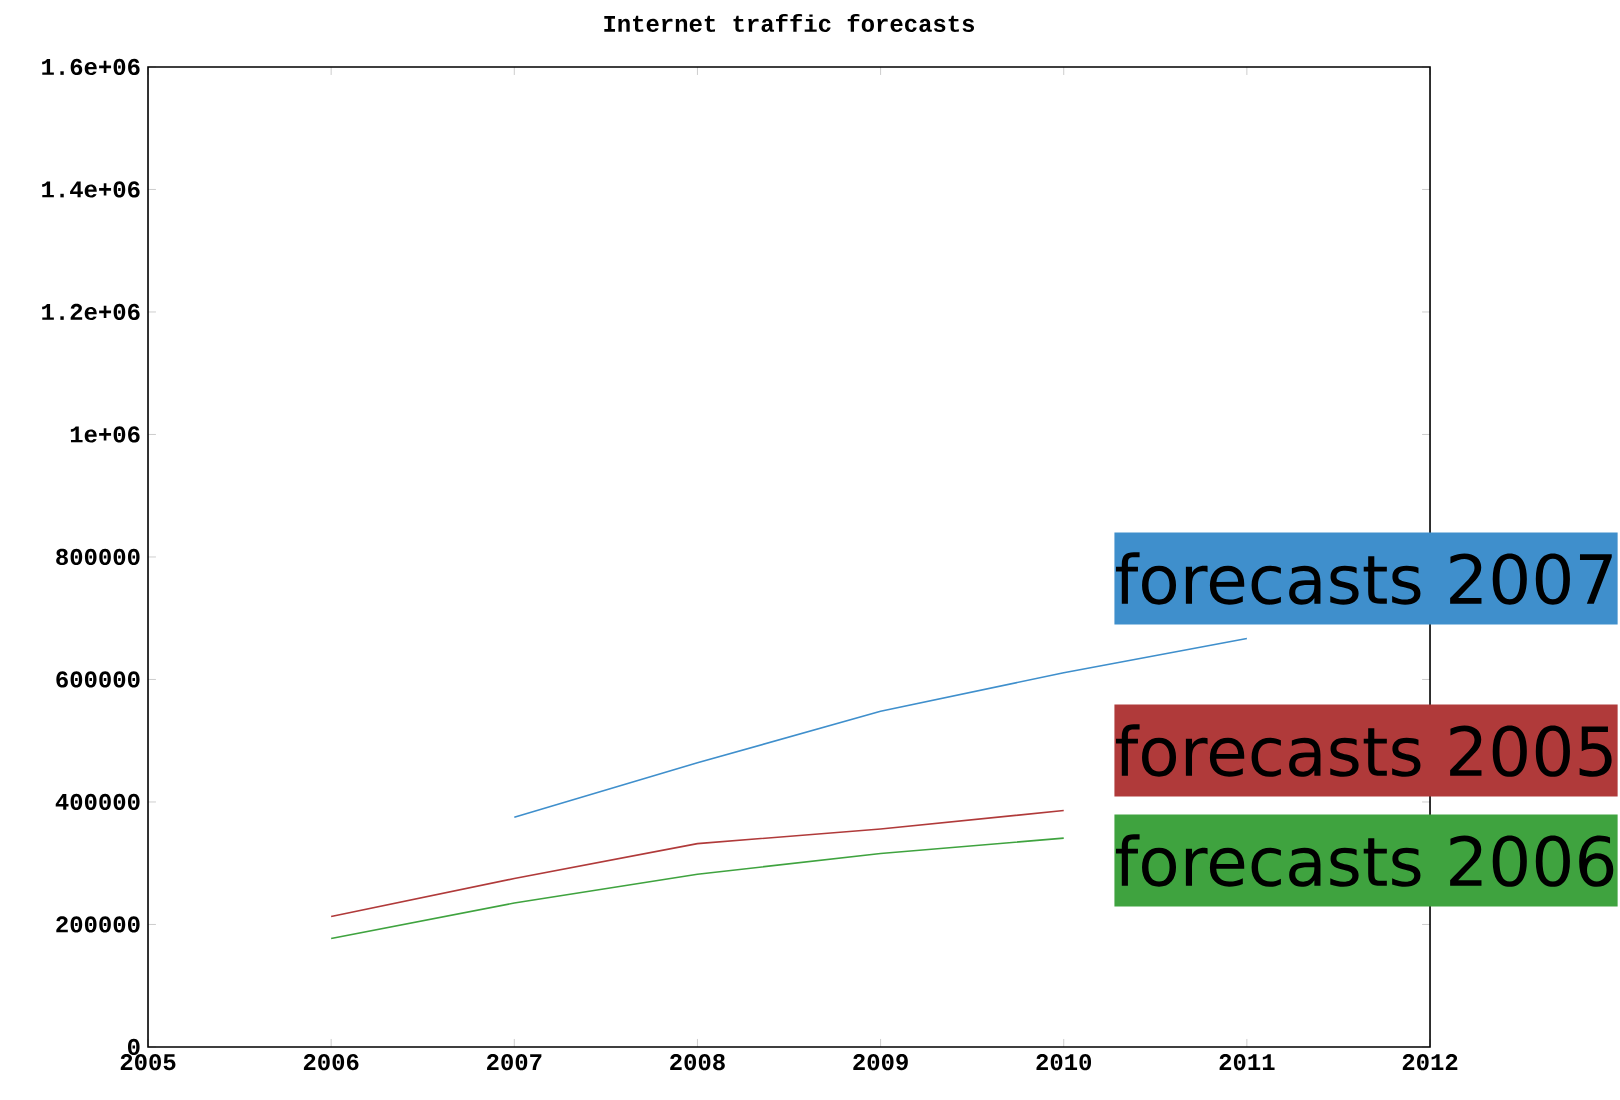 This screenshot has width=1620, height=1100. Describe the element at coordinates (514, 1062) in the screenshot. I see `x-tick-label: 2007` at that location.